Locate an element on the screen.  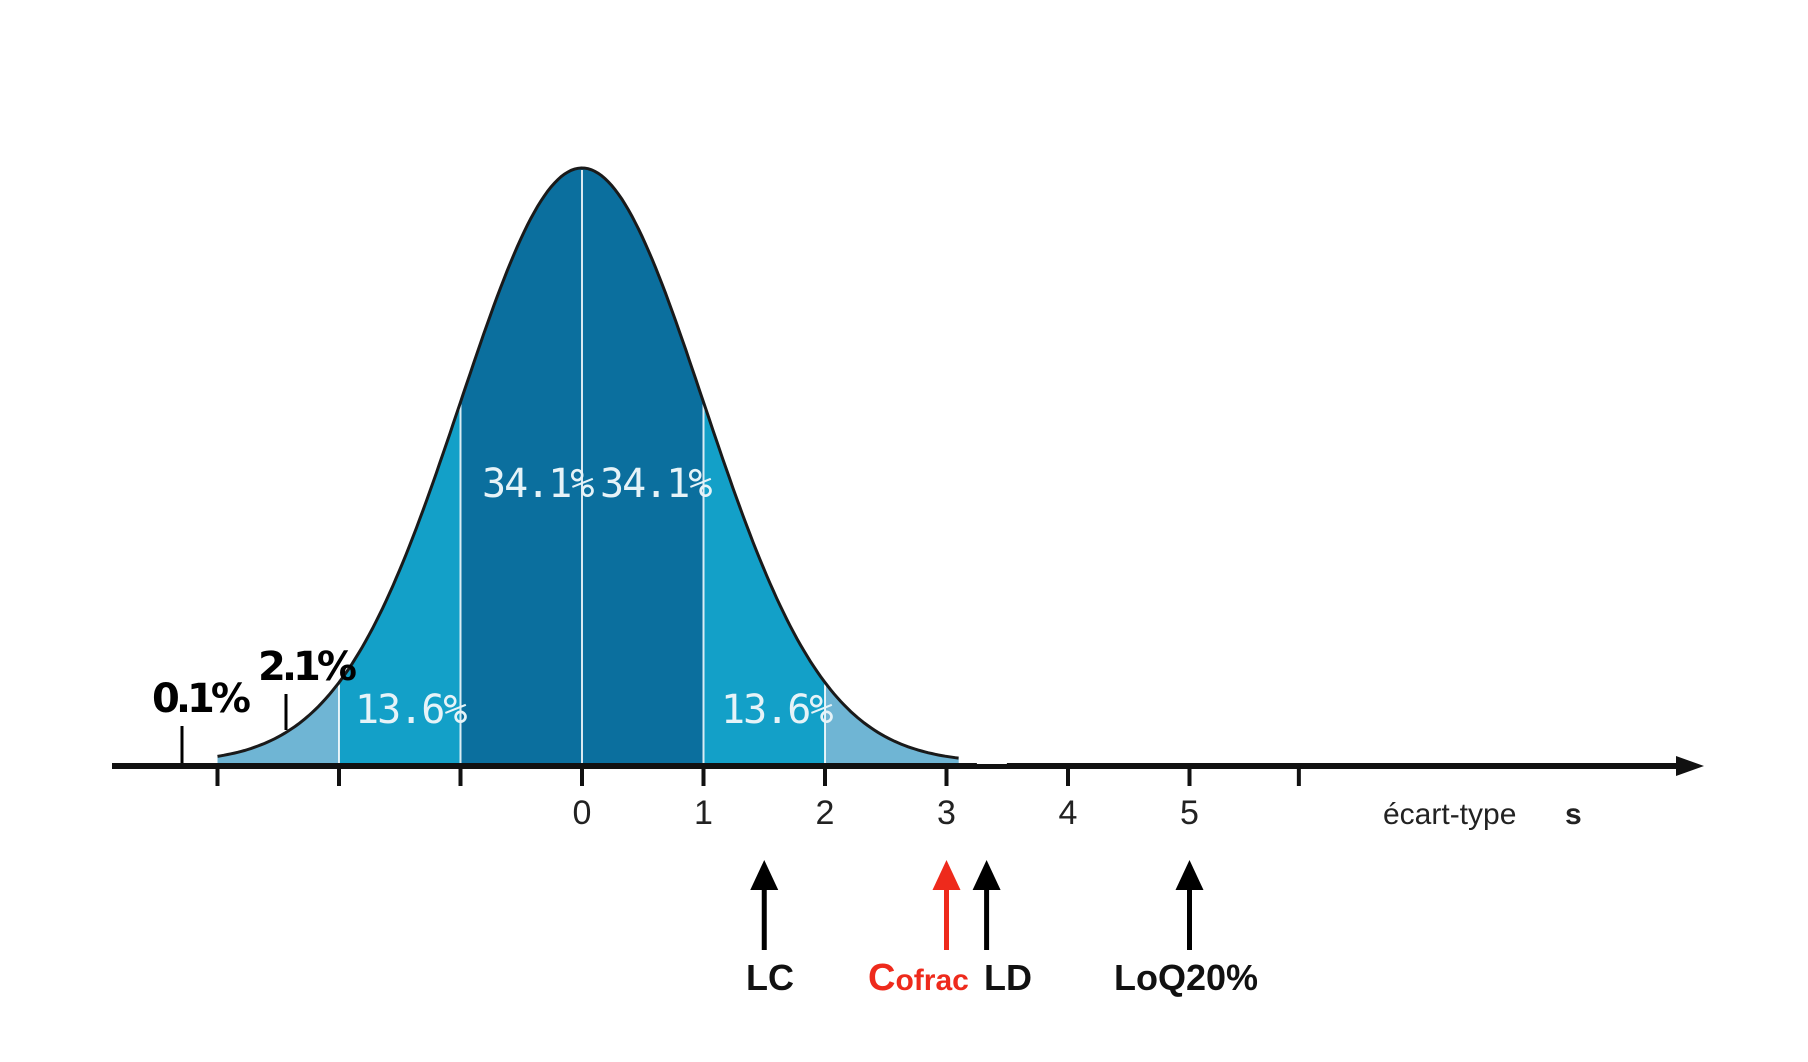
label-left-outer: 2.1% is located at coordinates (307, 667).